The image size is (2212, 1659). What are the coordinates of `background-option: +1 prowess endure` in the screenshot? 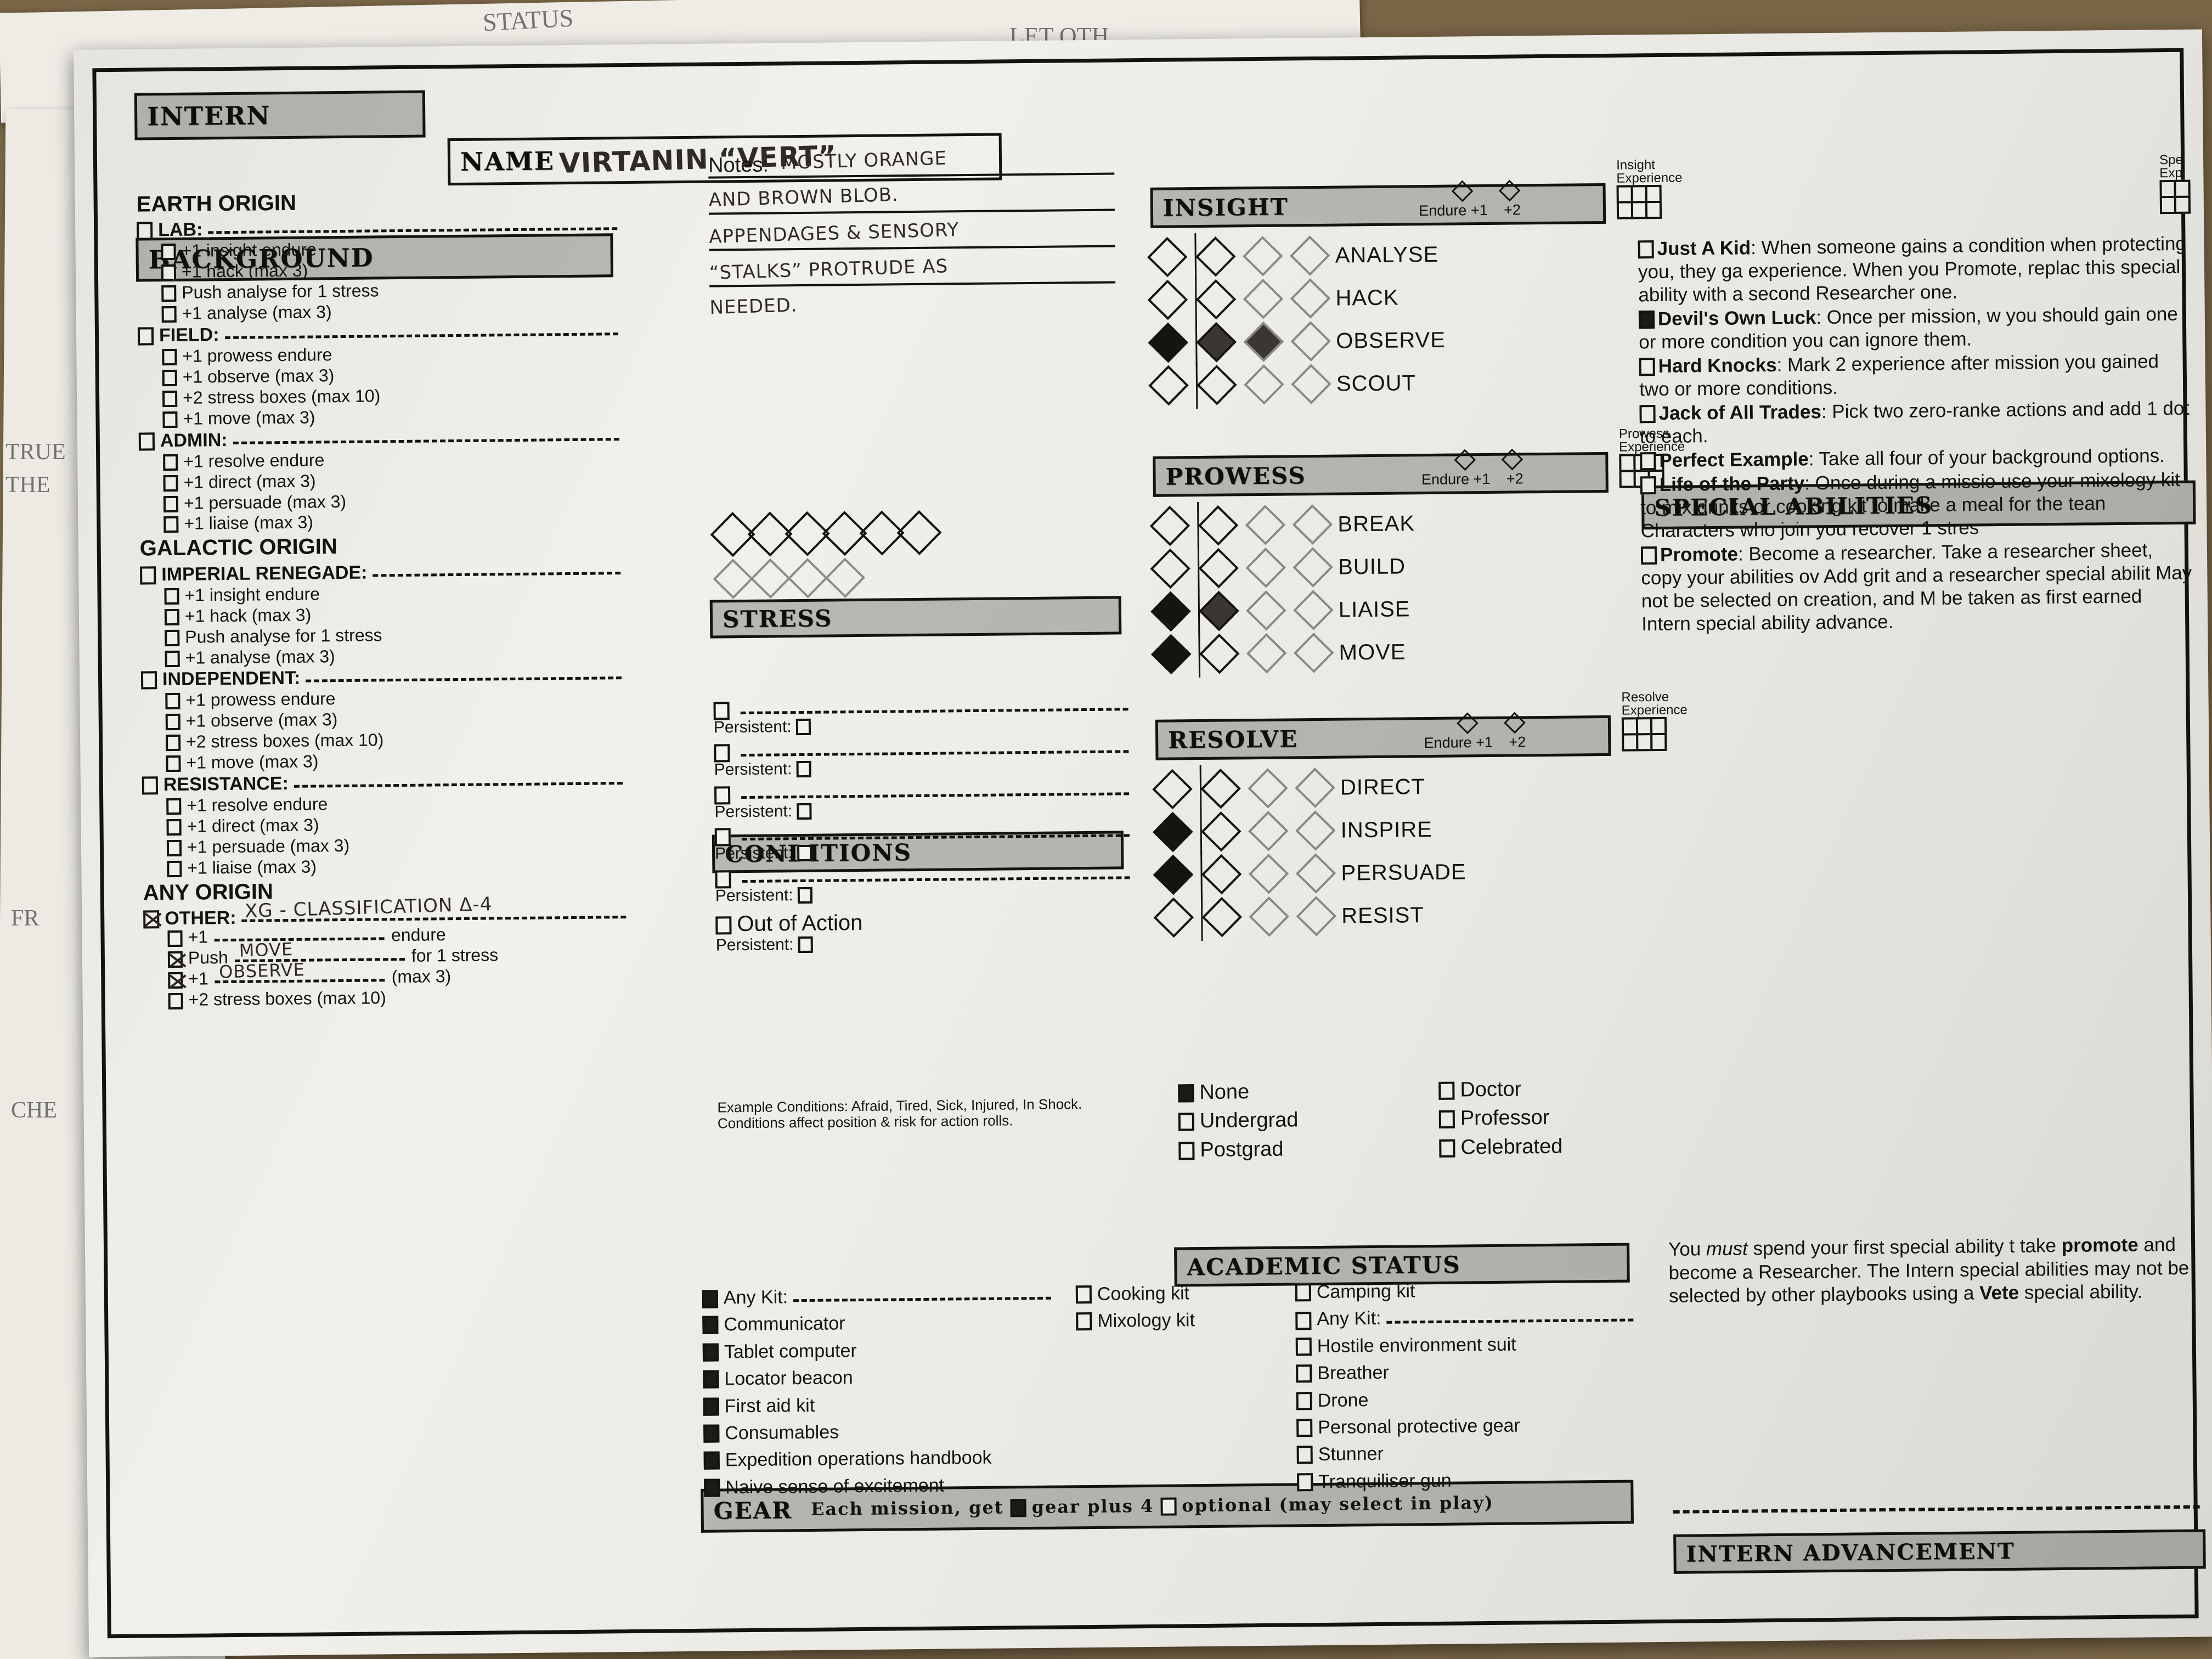 It's located at (394, 699).